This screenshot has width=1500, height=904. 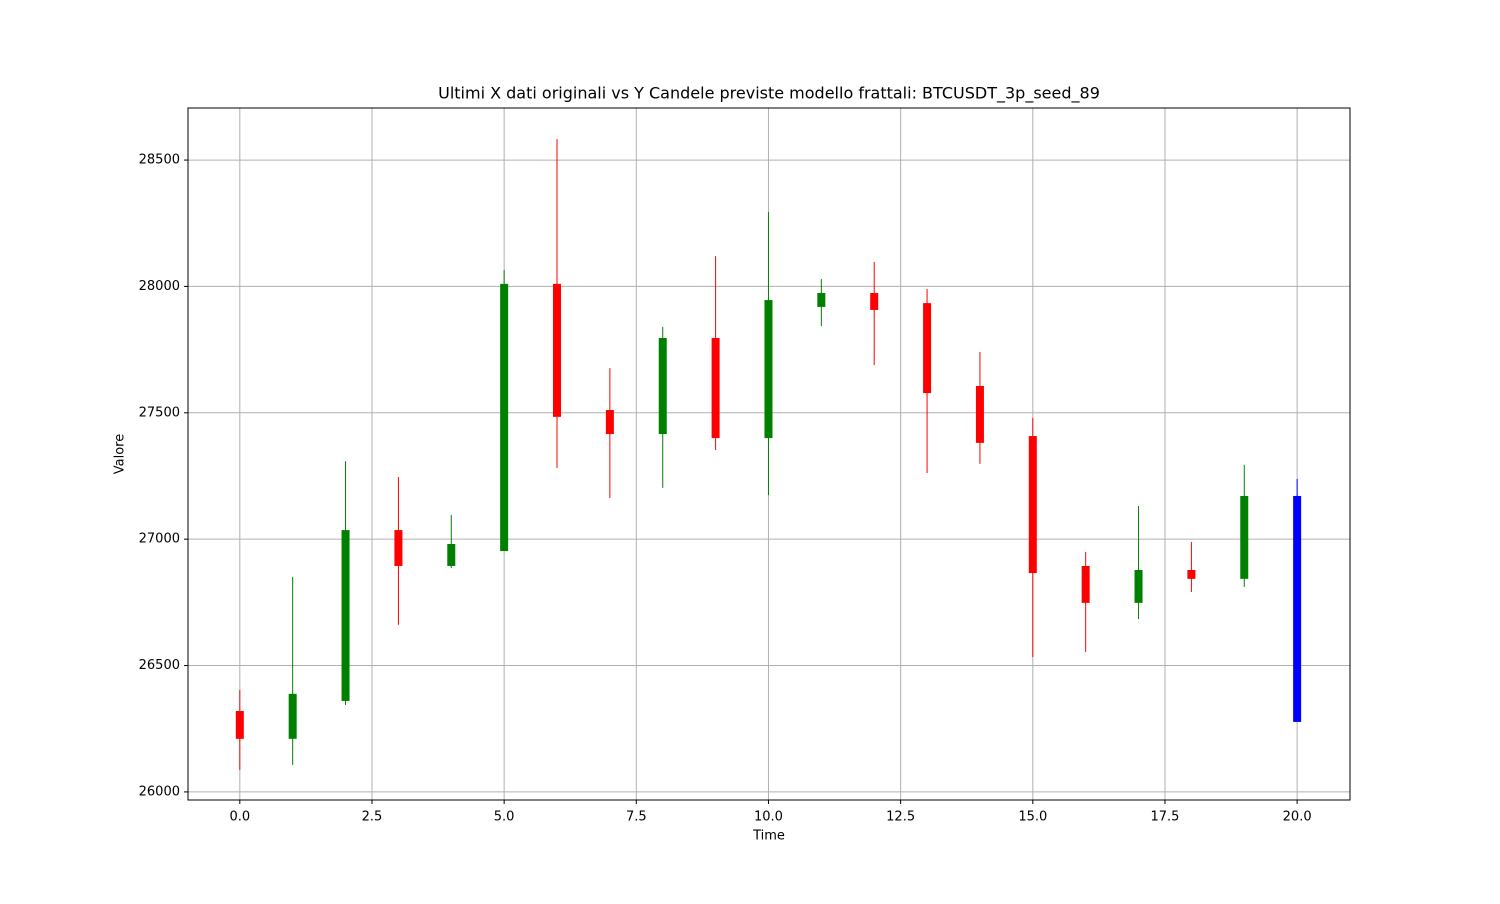 I want to click on x-tick-label: 5.0, so click(x=504, y=817).